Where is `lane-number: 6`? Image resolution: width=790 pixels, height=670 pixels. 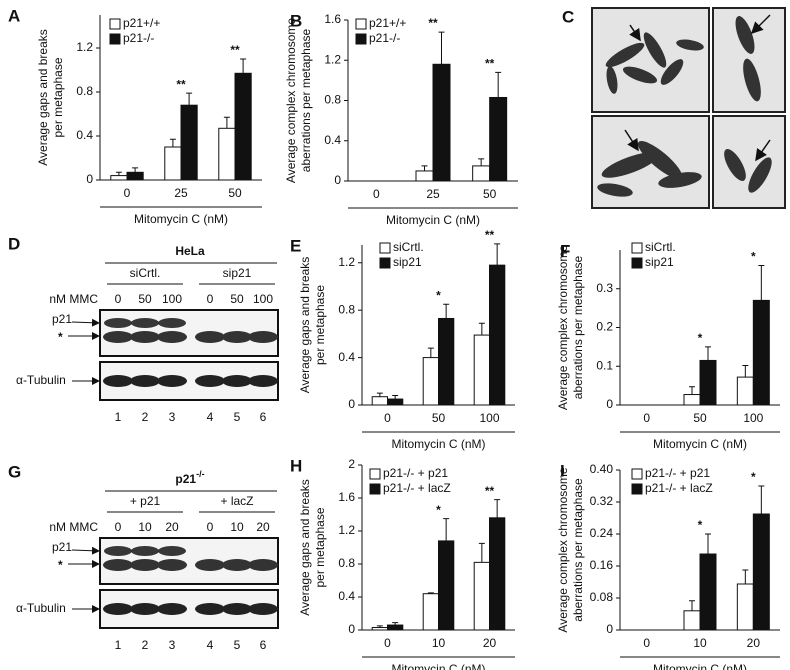
lane-number: 6 is located at coordinates (263, 417).